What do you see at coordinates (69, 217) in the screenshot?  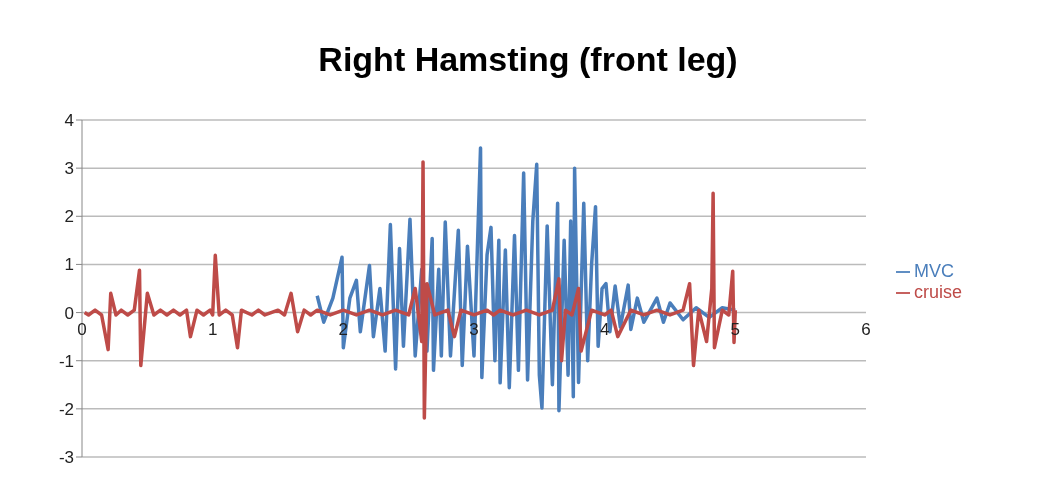 I see `y-tick-label: 2` at bounding box center [69, 217].